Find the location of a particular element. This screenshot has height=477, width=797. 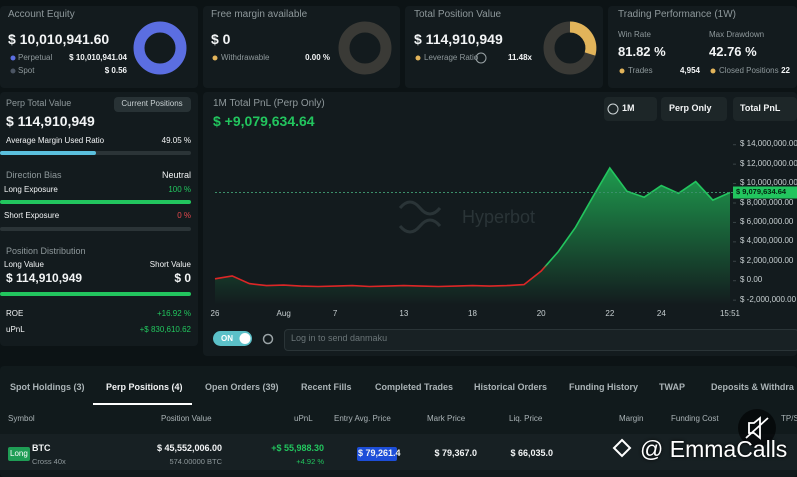

current-label: $ 9,079,634.64 is located at coordinates (761, 192).